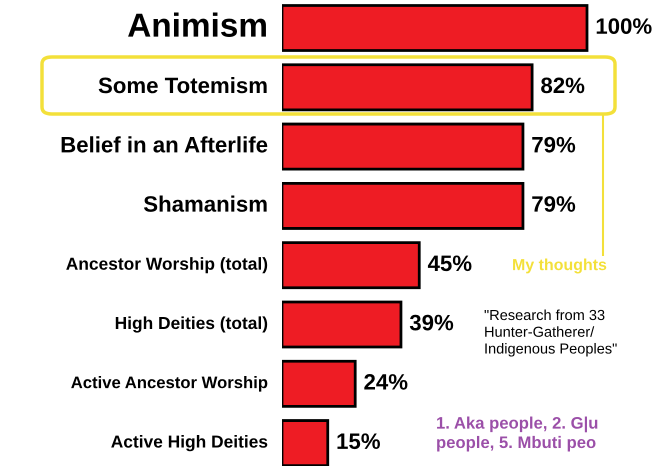 This screenshot has width=663, height=466. I want to click on y-tick-label: Active Ancestor Worship, so click(169, 384).